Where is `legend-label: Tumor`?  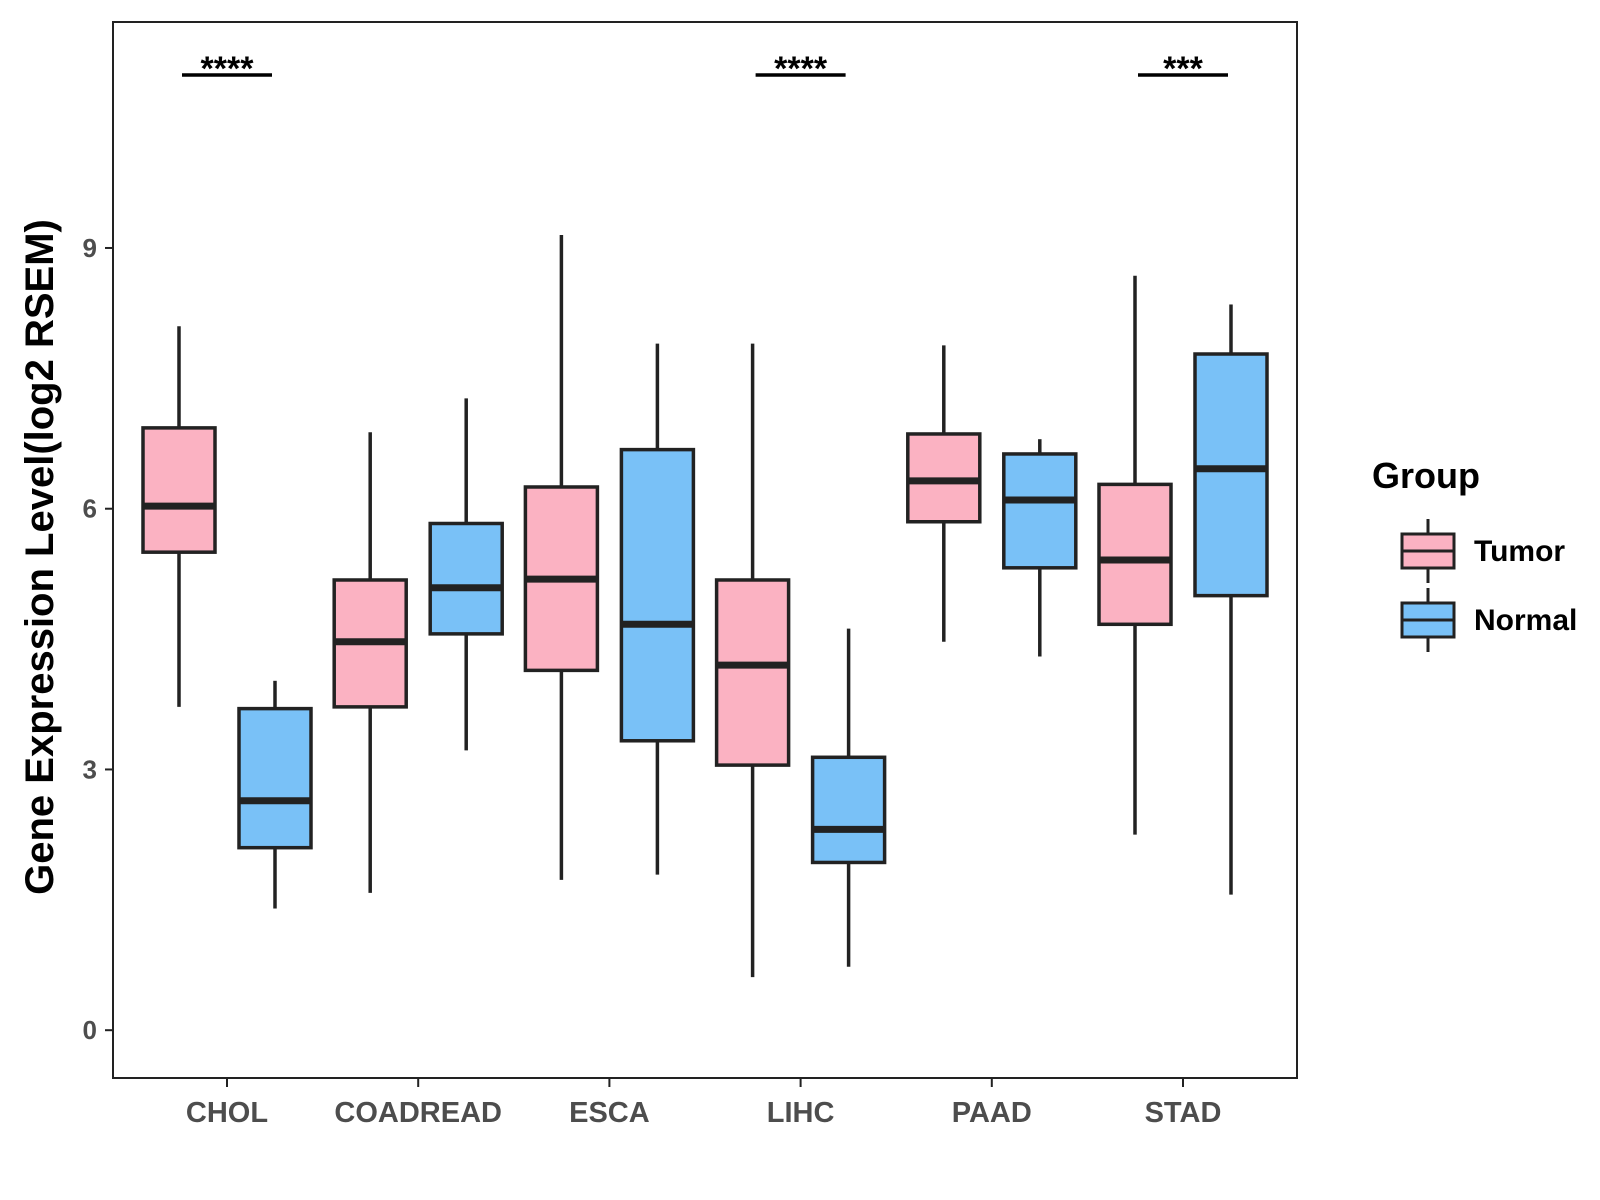
legend-label: Tumor is located at coordinates (1519, 551).